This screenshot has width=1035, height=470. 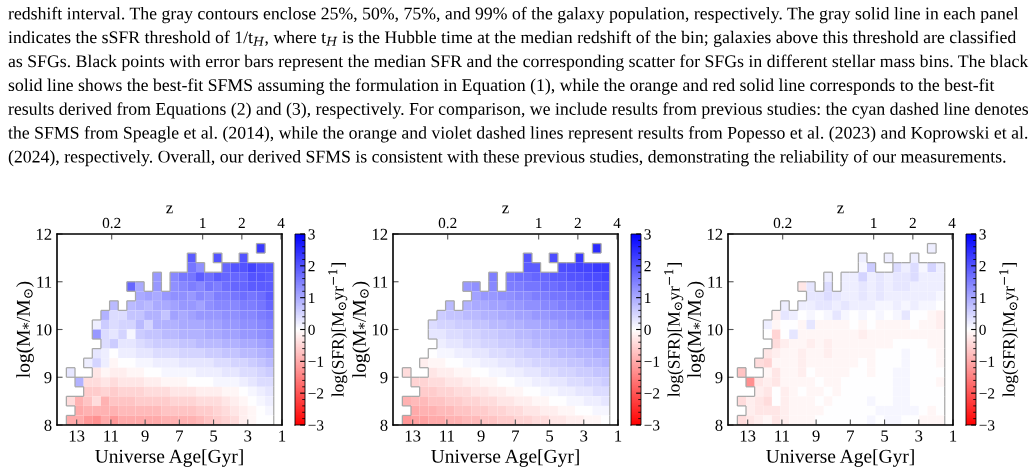 I want to click on text: results derived from Equations (2) and (3), respectively. For comparison, we include results from previous studies: the cyan dashed line denotes, so click(x=518, y=110).